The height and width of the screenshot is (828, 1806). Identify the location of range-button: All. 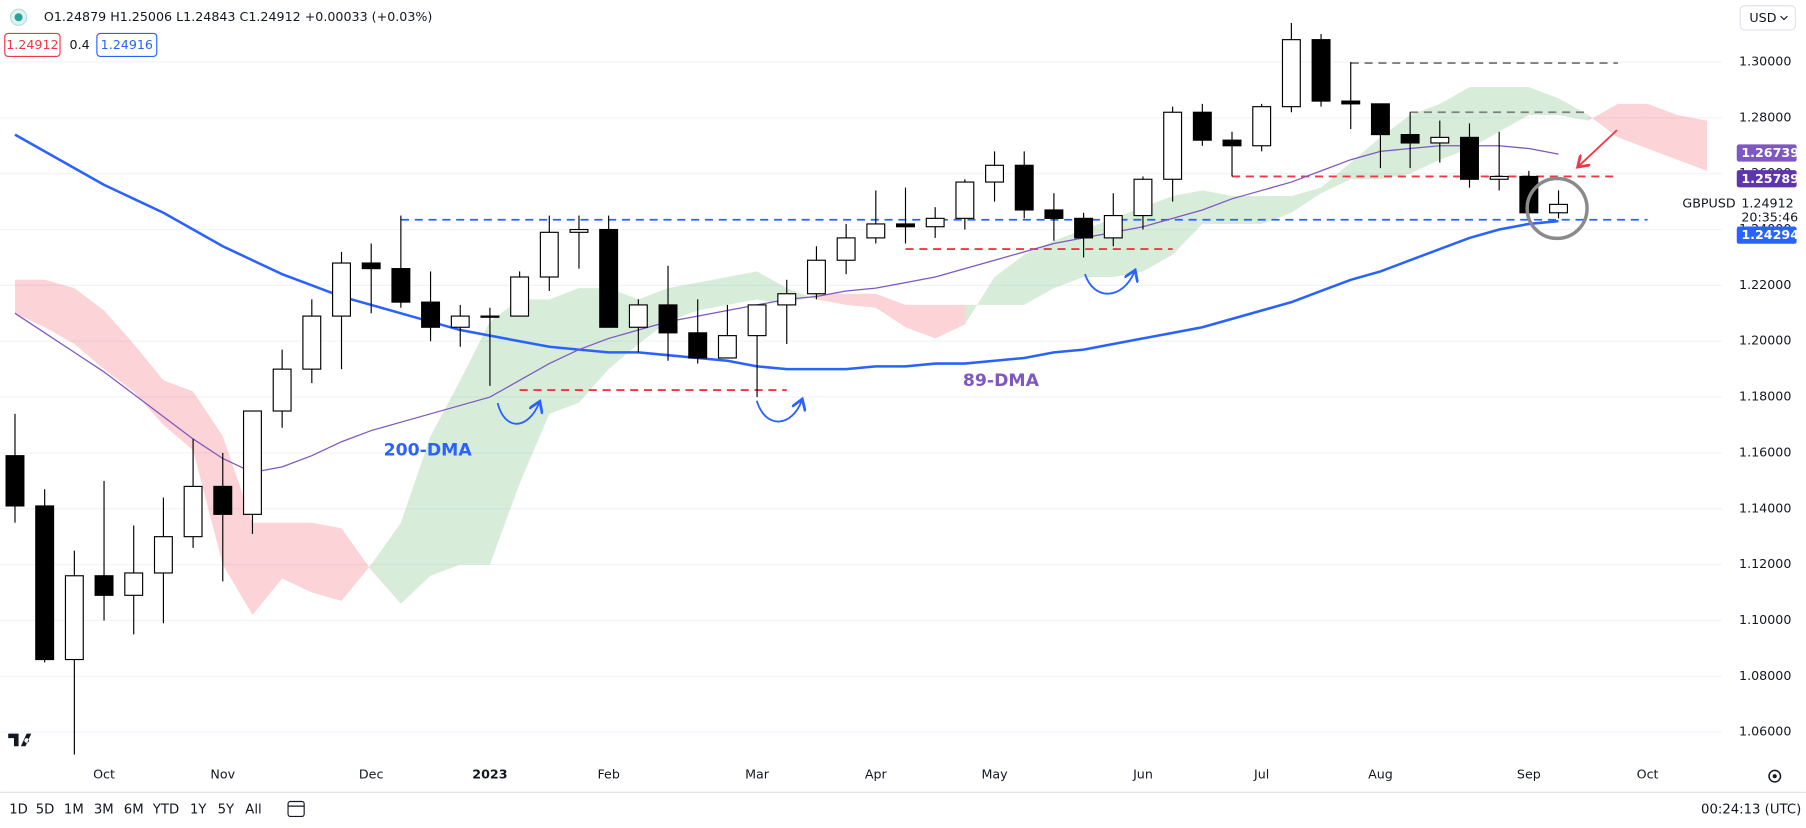
(253, 810).